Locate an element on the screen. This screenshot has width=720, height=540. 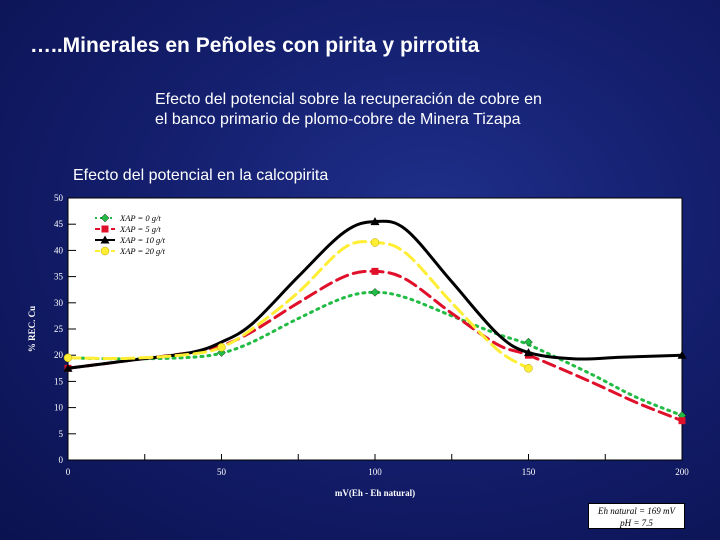
conditions-note: Eh natural = 169 mV pH = 7.5 is located at coordinates (636, 516).